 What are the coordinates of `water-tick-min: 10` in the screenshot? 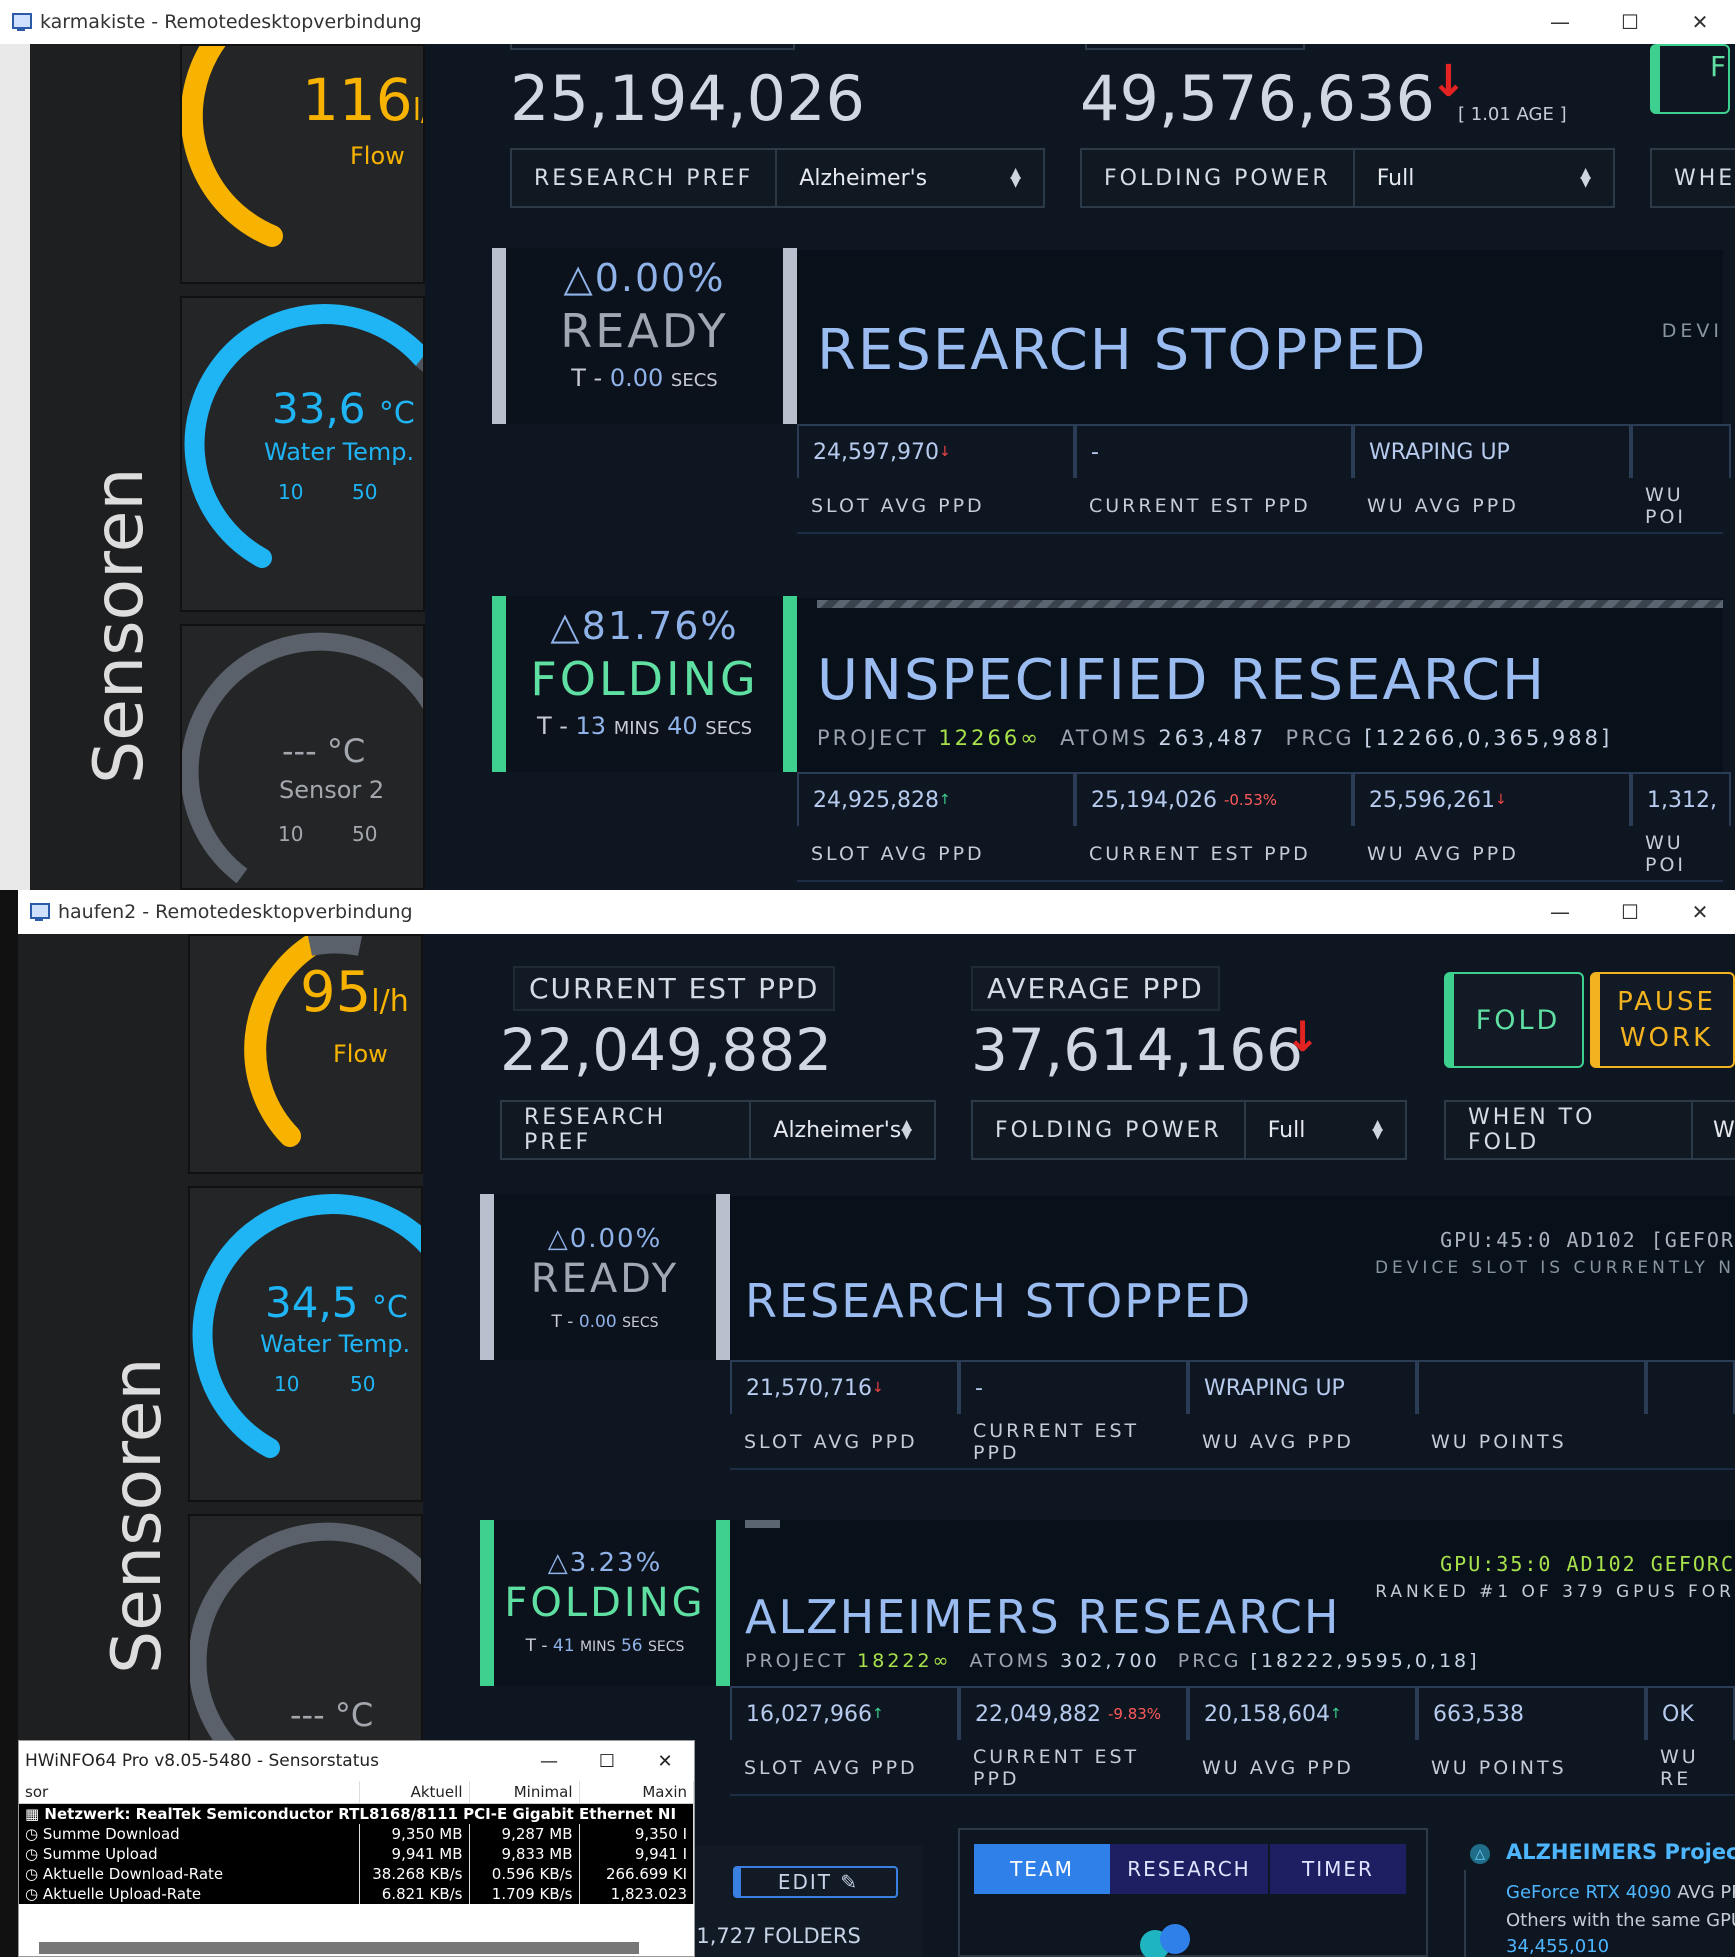 It's located at (291, 492).